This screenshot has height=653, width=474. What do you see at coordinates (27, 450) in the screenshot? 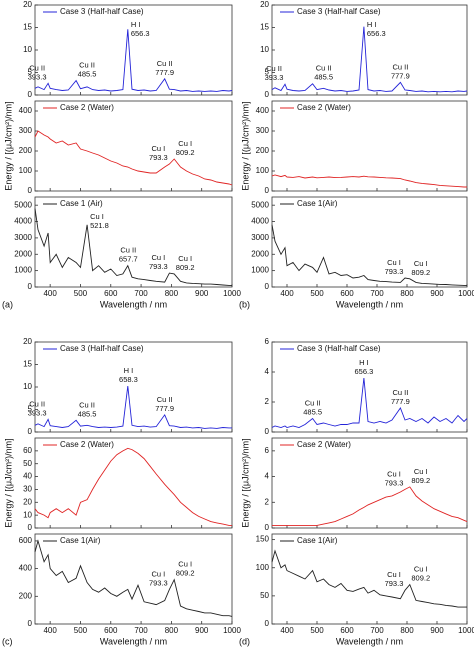
I see `y-tick-label: 60` at bounding box center [27, 450].